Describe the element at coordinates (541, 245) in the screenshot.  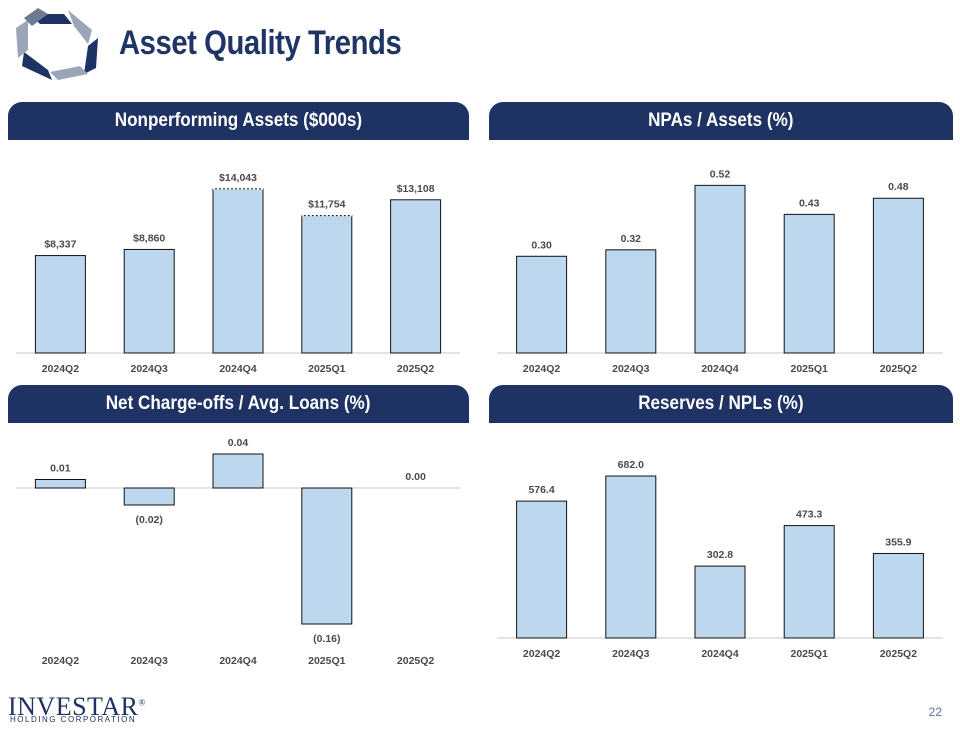
I see `value-label-2024Q2: 0.30` at that location.